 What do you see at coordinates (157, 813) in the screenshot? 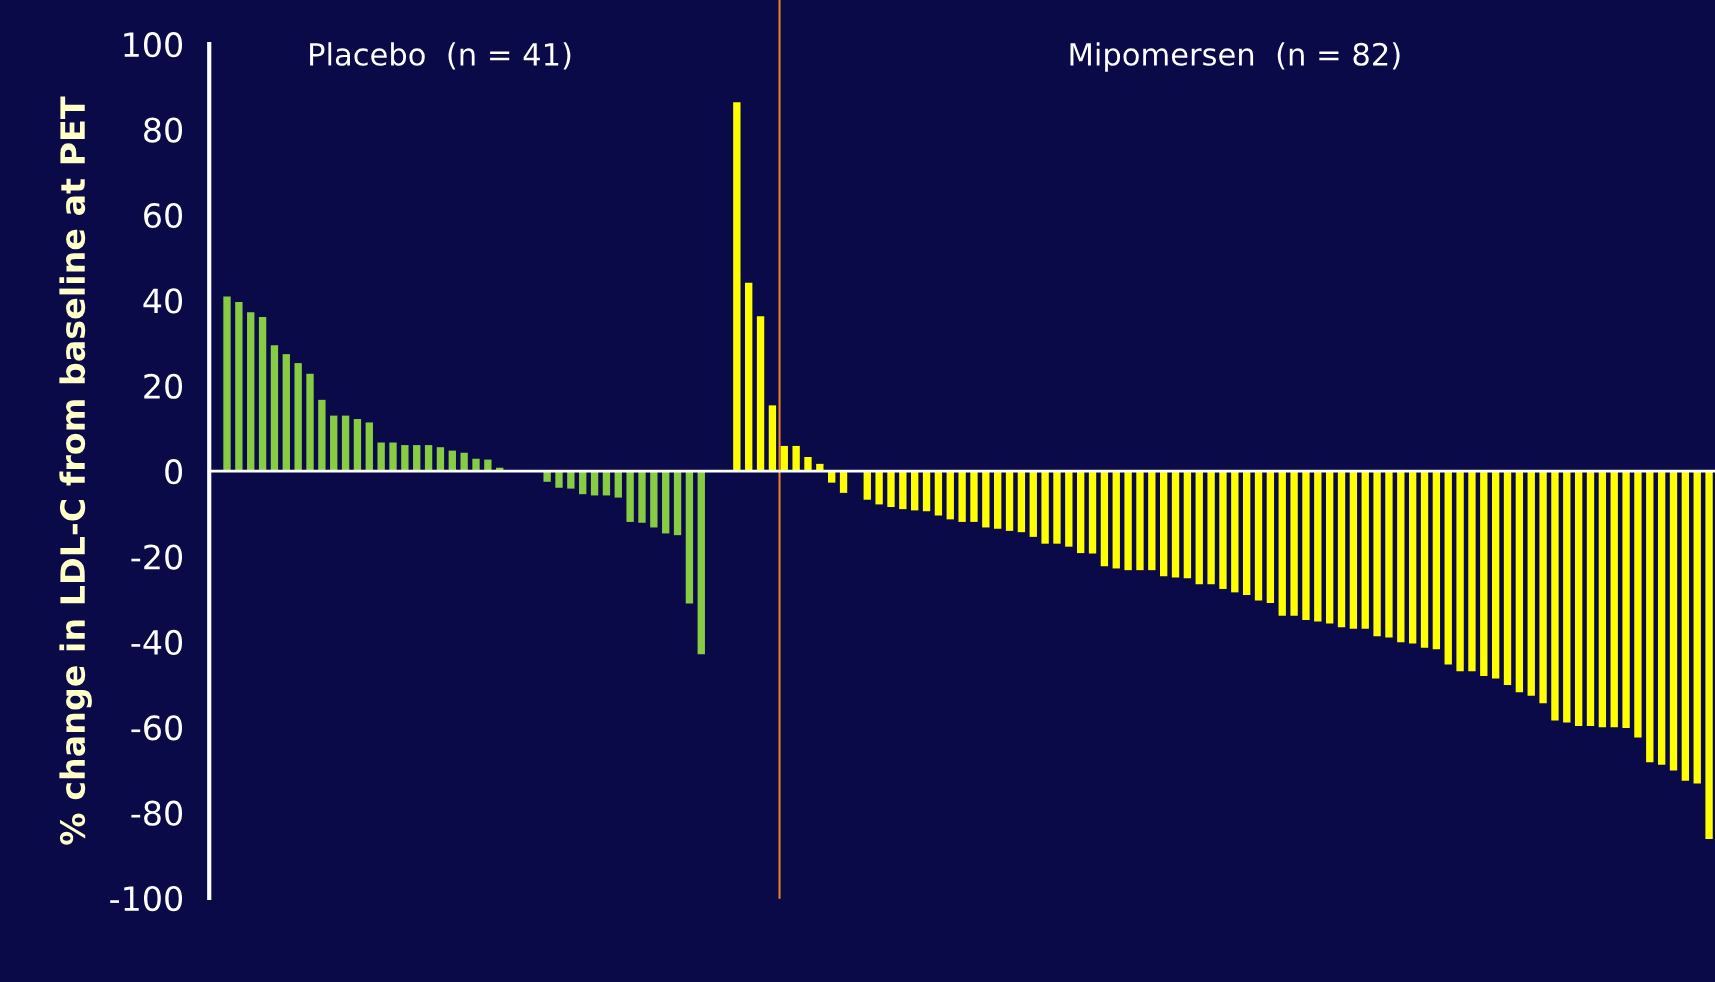
I see `y-tick-label: -80` at bounding box center [157, 813].